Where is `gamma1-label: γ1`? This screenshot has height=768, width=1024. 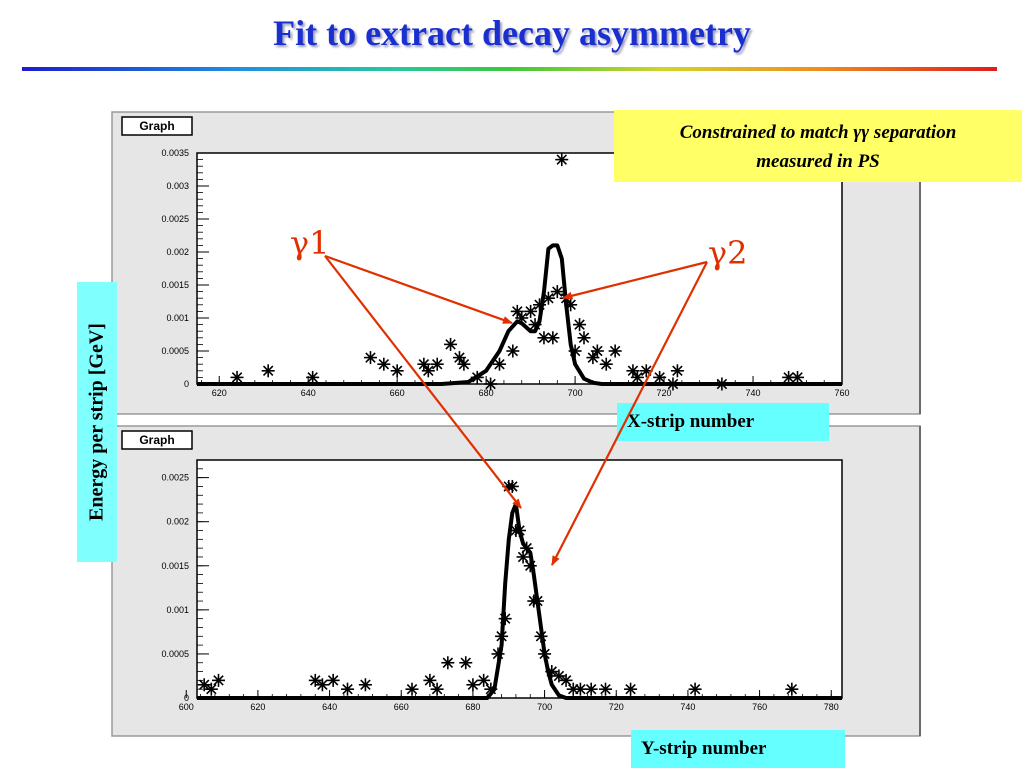
gamma1-label: γ1 is located at coordinates (310, 243).